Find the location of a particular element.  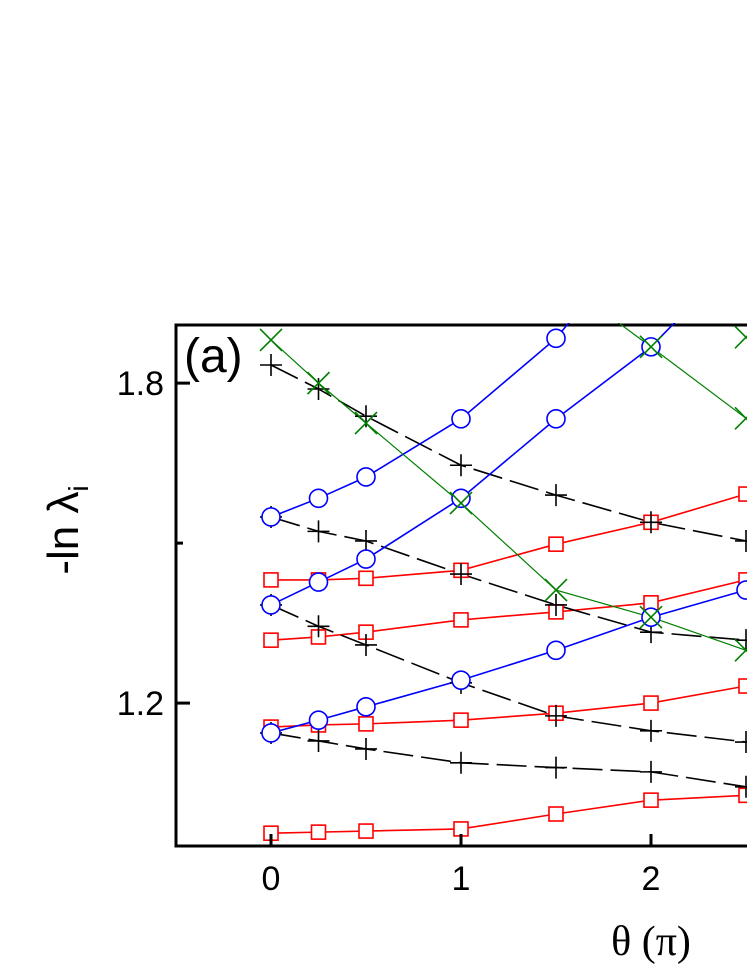

x-axis-label: θ (π) is located at coordinates (651, 942).